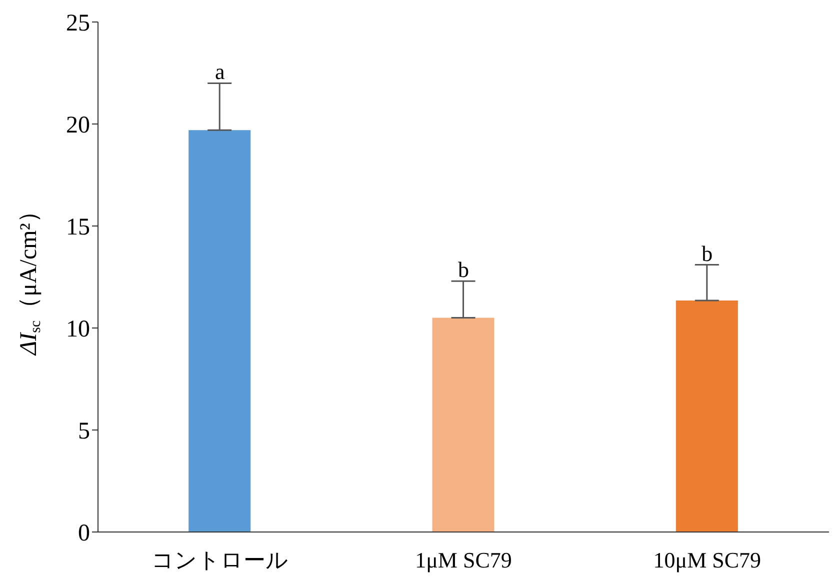 The image size is (837, 588). I want to click on annotation: a, so click(219, 71).